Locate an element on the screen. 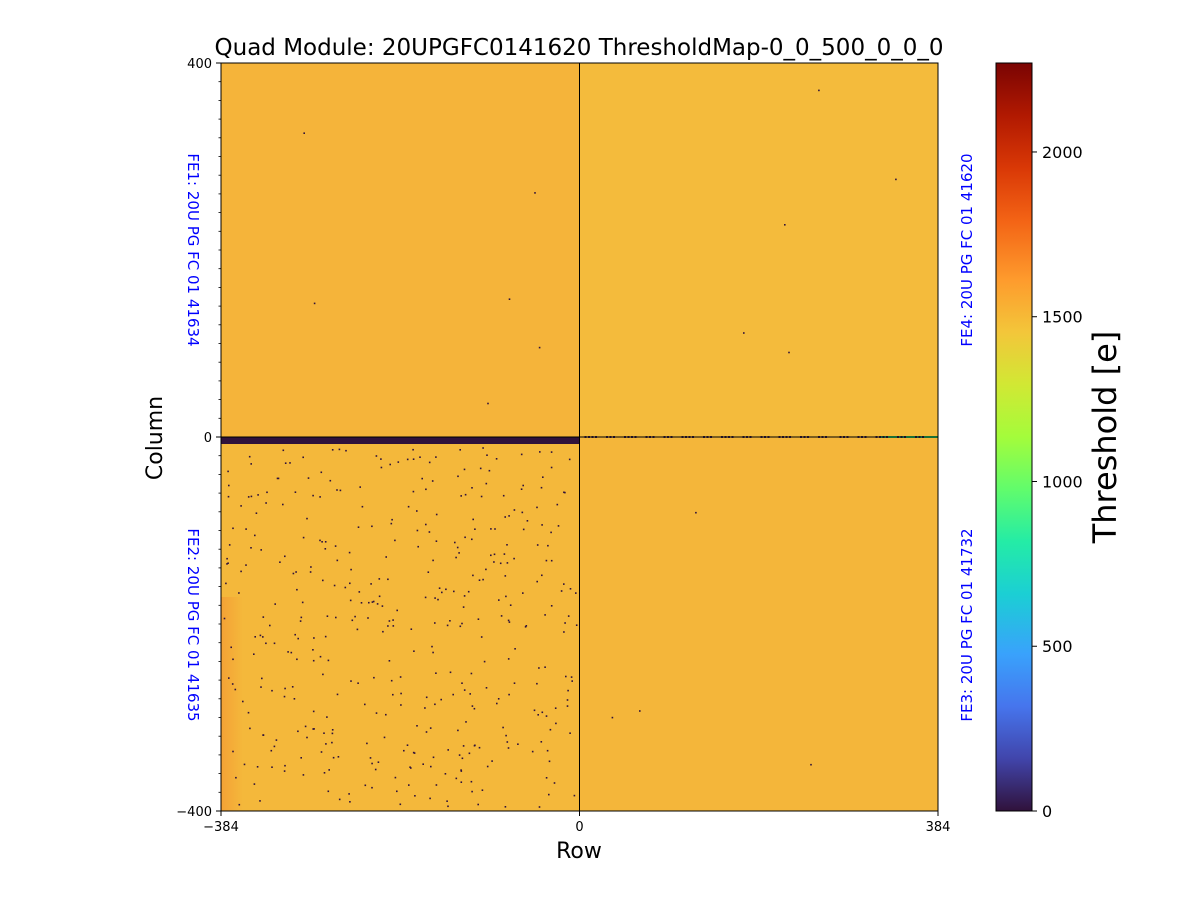 The width and height of the screenshot is (1200, 900). colorbar-ticks: 0 500 1000 1500 2000 is located at coordinates (1057, 482).